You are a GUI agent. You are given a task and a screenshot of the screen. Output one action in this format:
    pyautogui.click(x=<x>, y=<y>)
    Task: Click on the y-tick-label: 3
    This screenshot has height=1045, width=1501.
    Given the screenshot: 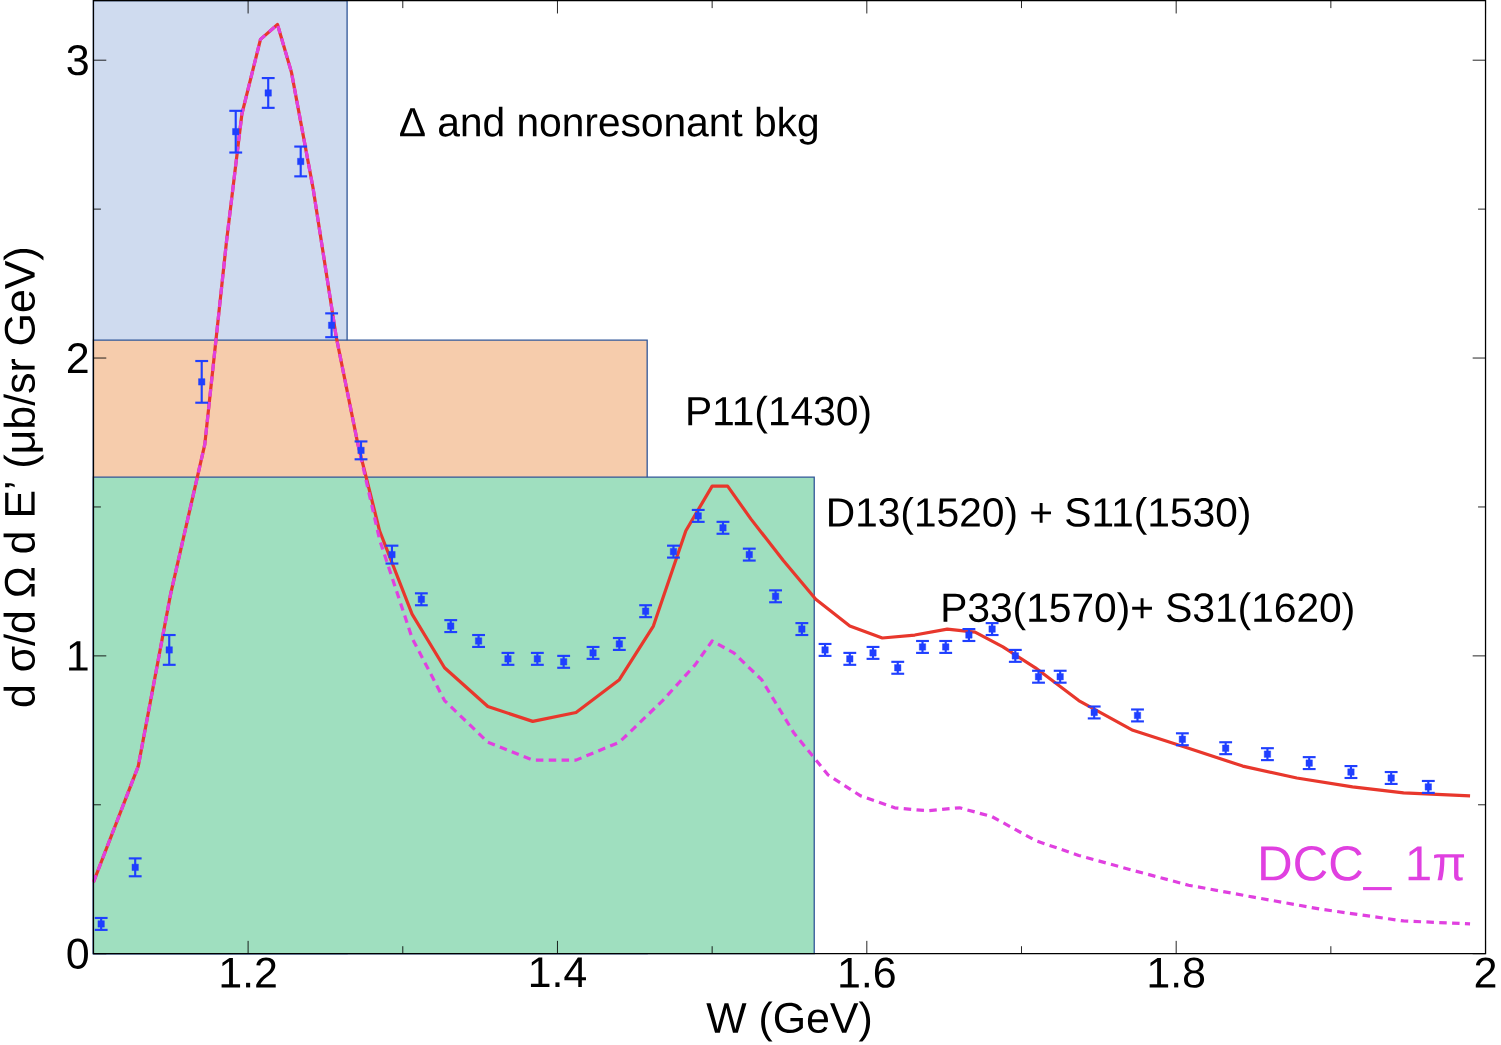 What is the action you would take?
    pyautogui.click(x=77, y=60)
    